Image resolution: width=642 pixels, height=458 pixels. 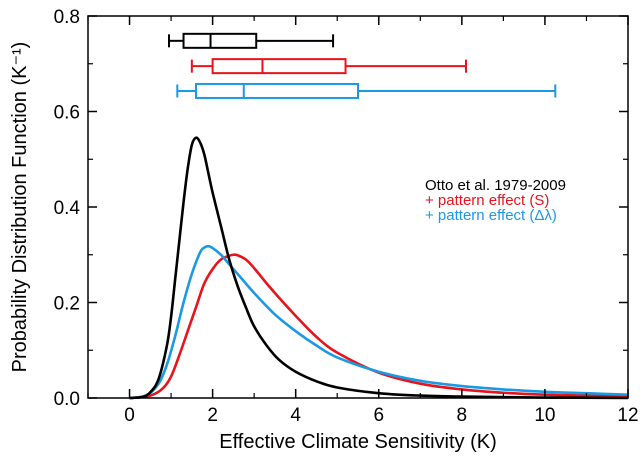 What do you see at coordinates (295, 415) in the screenshot?
I see `x-tick-label: 4` at bounding box center [295, 415].